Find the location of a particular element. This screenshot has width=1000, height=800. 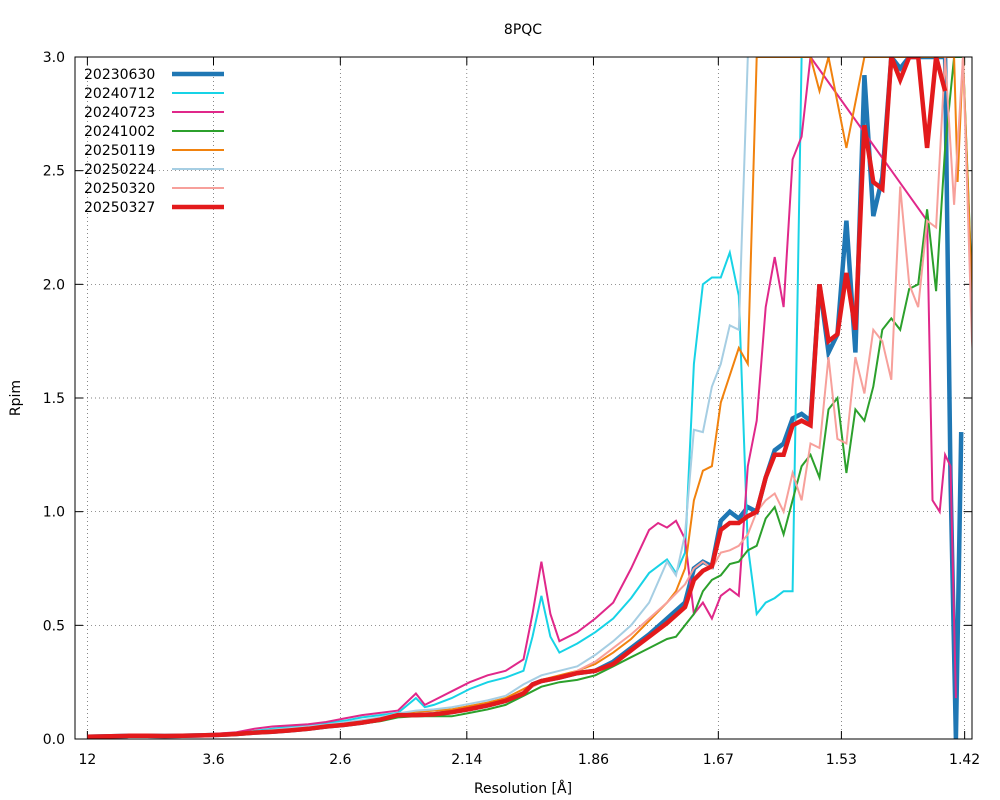

legend-label: 20250320 is located at coordinates (119, 189).